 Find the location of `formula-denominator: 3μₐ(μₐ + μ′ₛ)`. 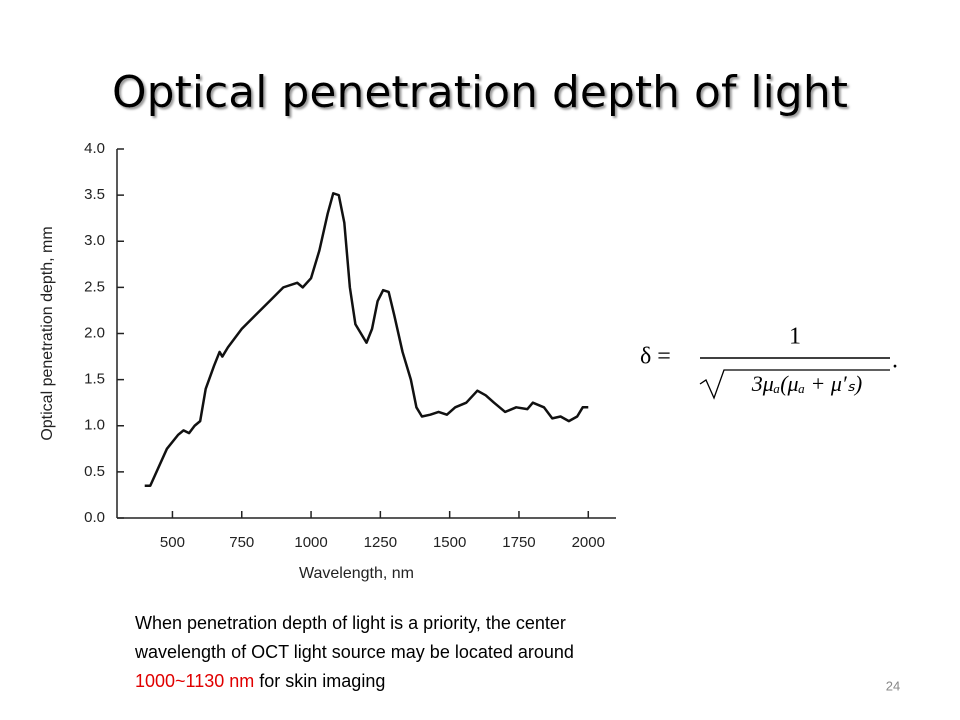

formula-denominator: 3μₐ(μₐ + μ′ₛ) is located at coordinates (807, 383).